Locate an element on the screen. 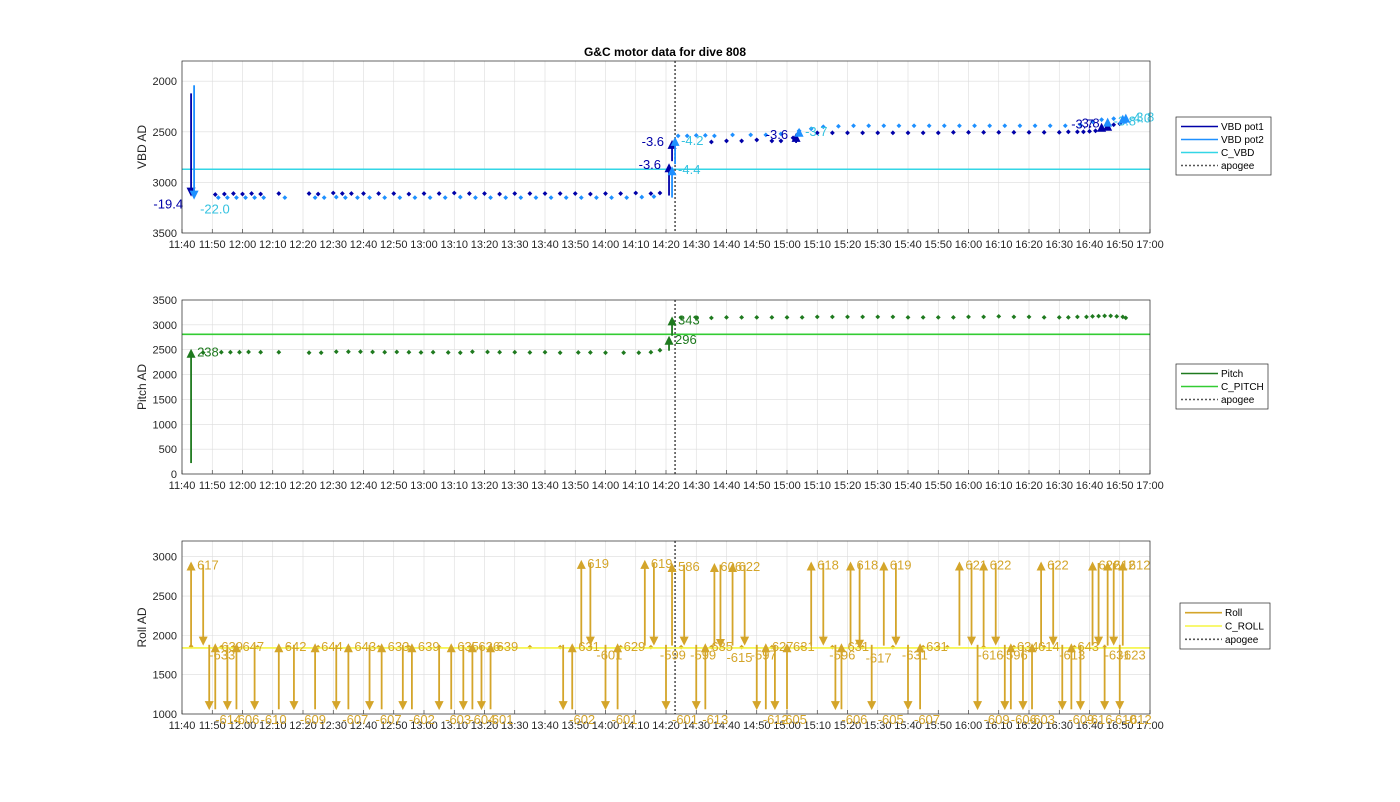 This screenshot has height=802, width=1400. arrow-label: 639 is located at coordinates (508, 646).